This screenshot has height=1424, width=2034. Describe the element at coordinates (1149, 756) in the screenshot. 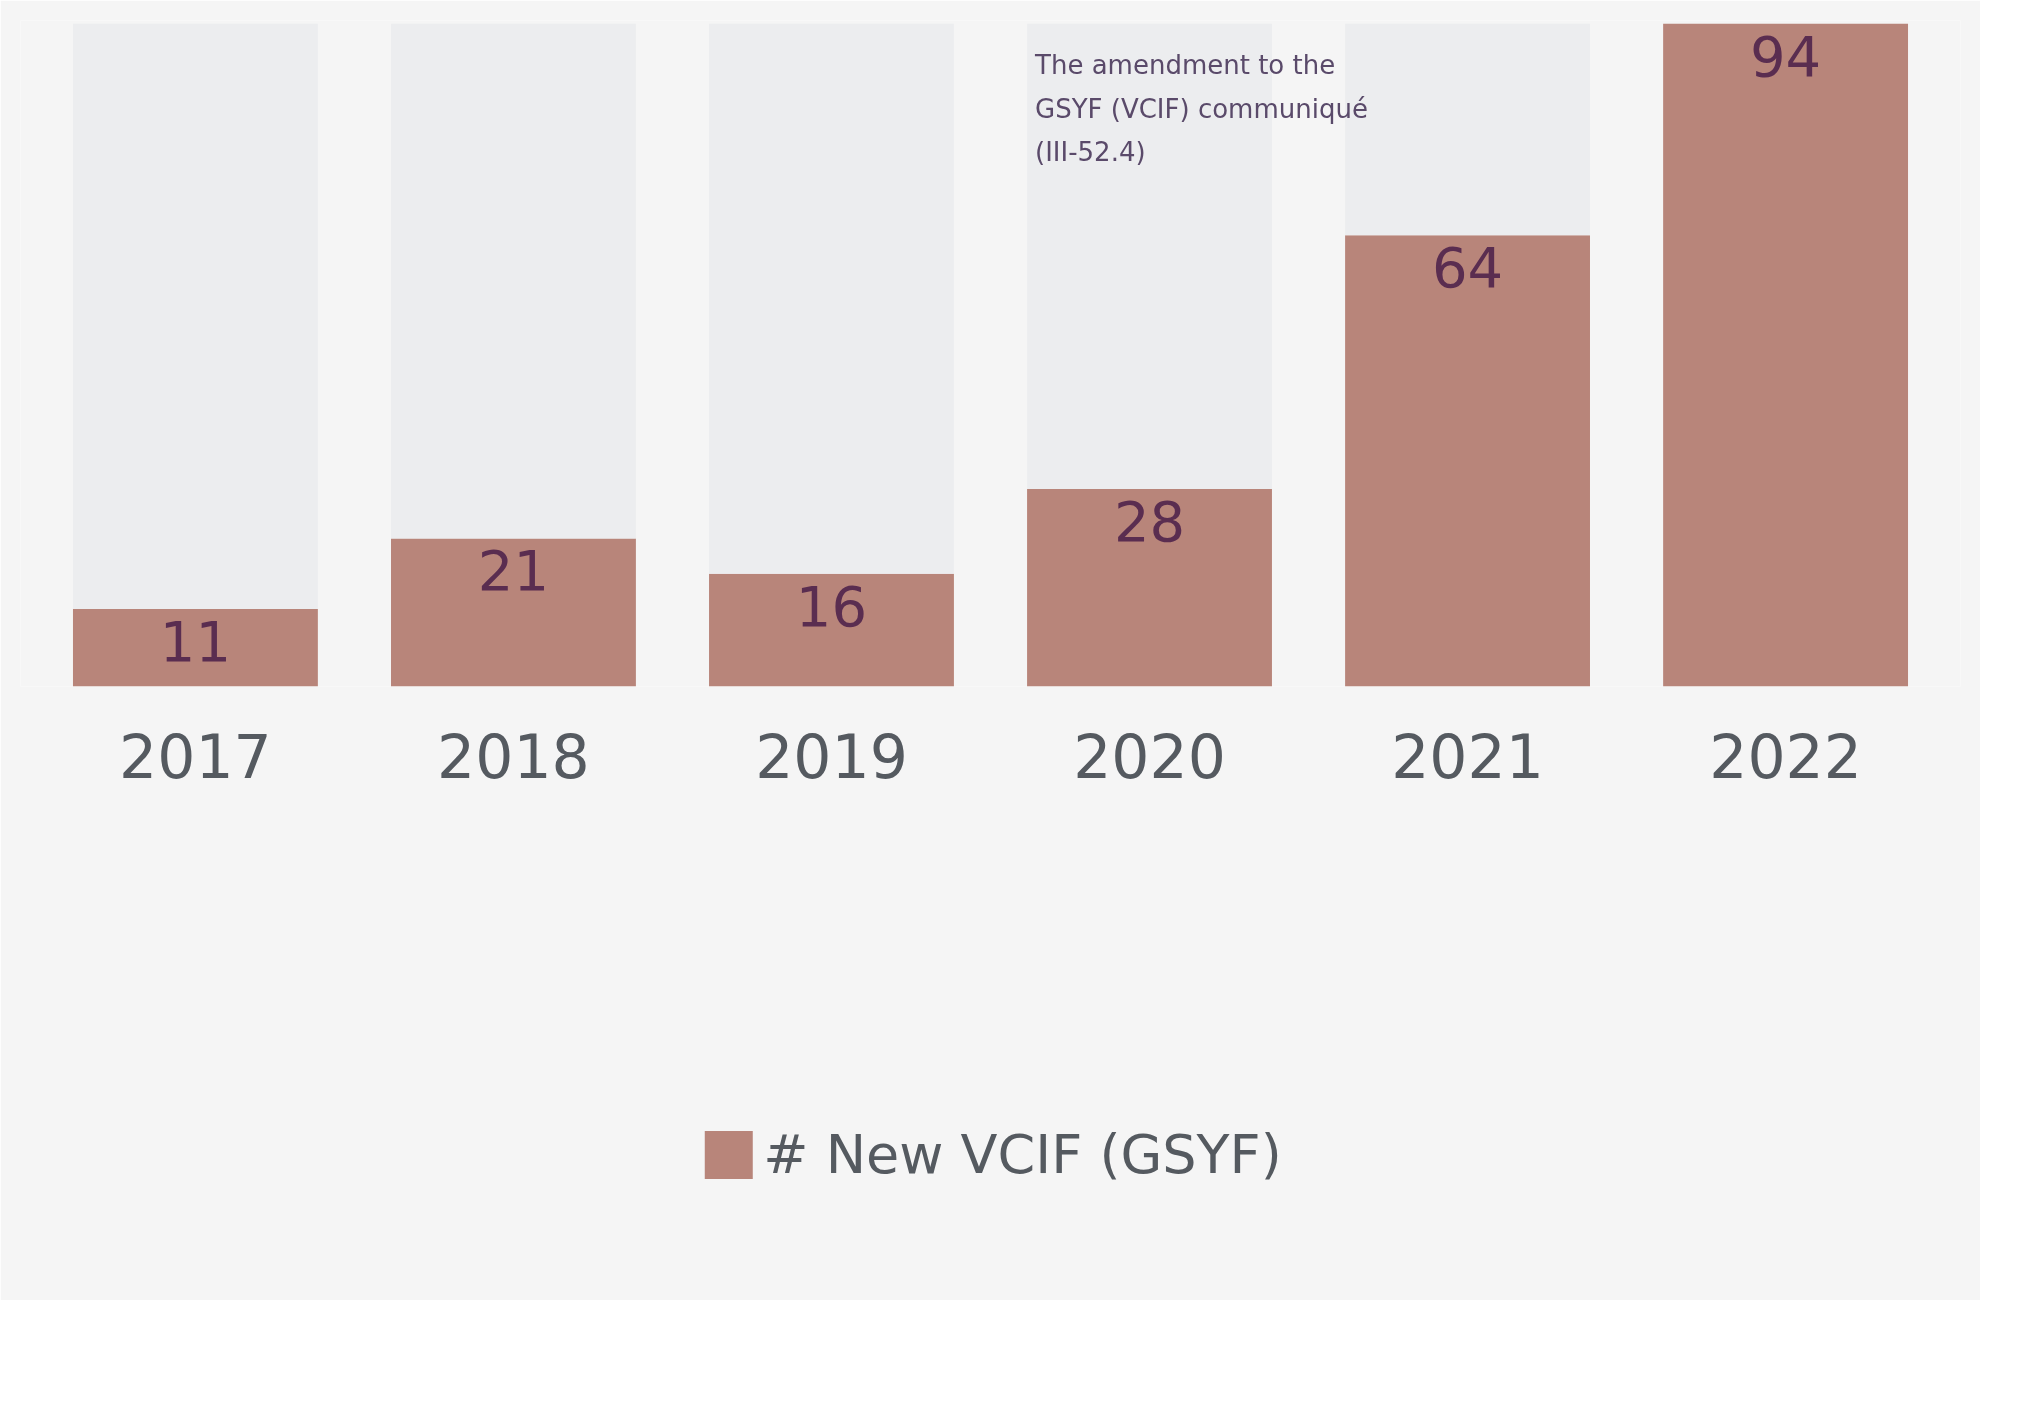

I see `x-tick-label: 2020` at that location.